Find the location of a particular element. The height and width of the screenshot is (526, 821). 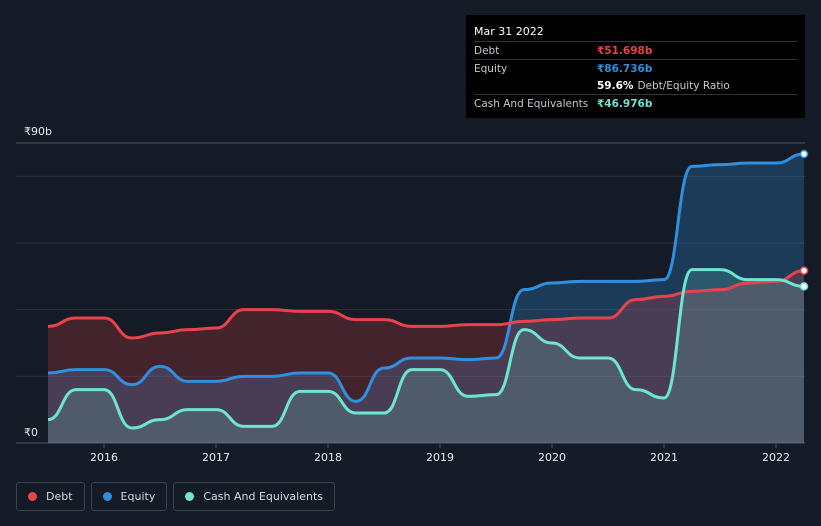

legend-item-debt: Debt is located at coordinates (50, 496).